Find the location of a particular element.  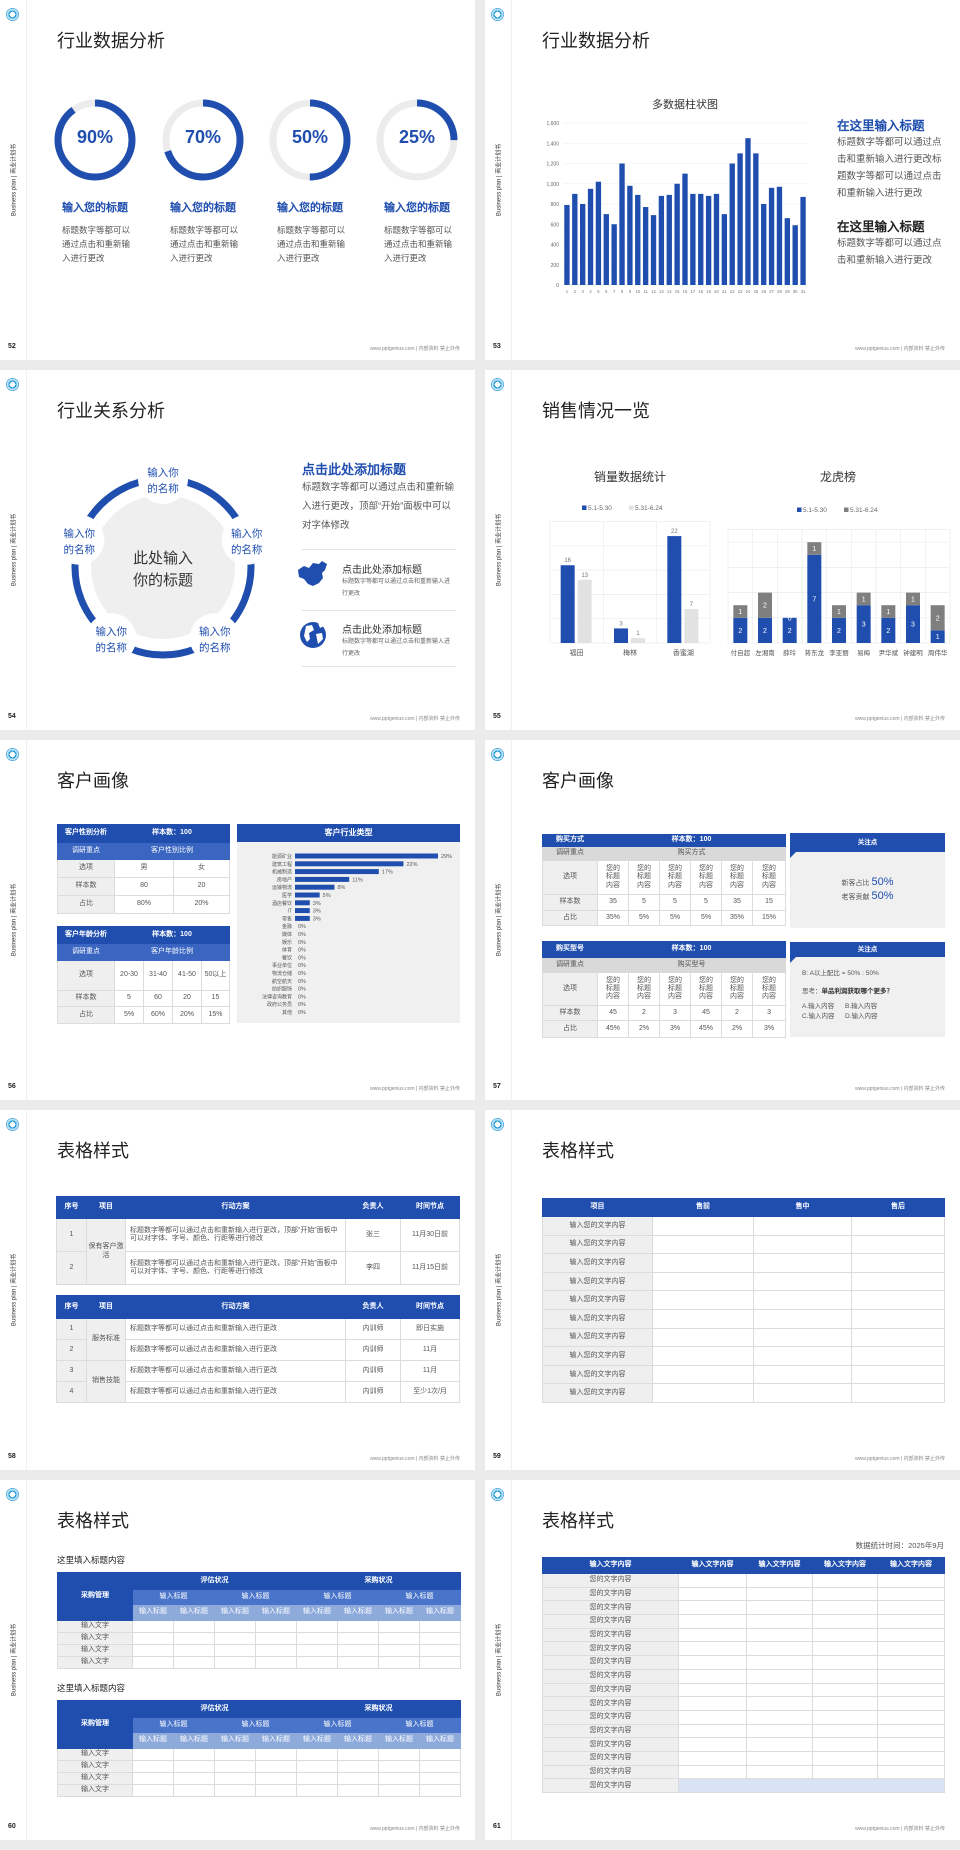

x-tick-label: 19 is located at coordinates (708, 291).